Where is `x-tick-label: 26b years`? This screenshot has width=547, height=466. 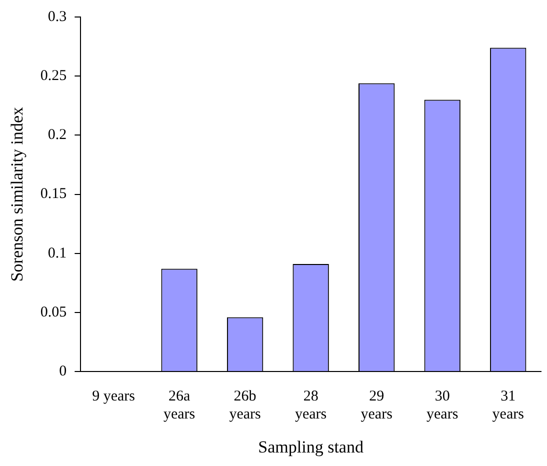
x-tick-label: 26b years is located at coordinates (245, 405).